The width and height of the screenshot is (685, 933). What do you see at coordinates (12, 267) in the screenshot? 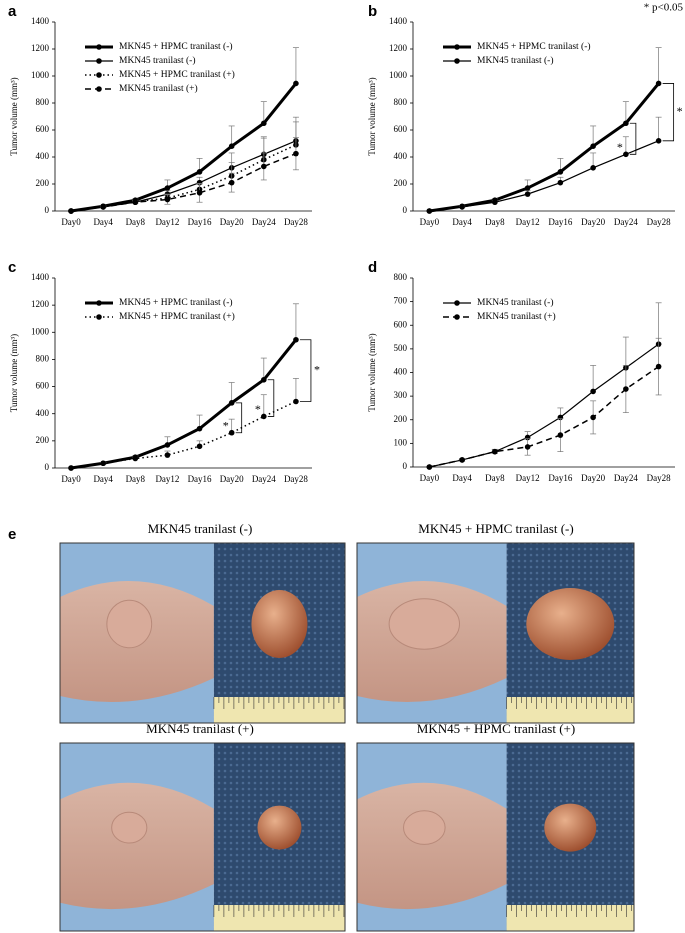
I see `panel-letter: c` at bounding box center [12, 267].